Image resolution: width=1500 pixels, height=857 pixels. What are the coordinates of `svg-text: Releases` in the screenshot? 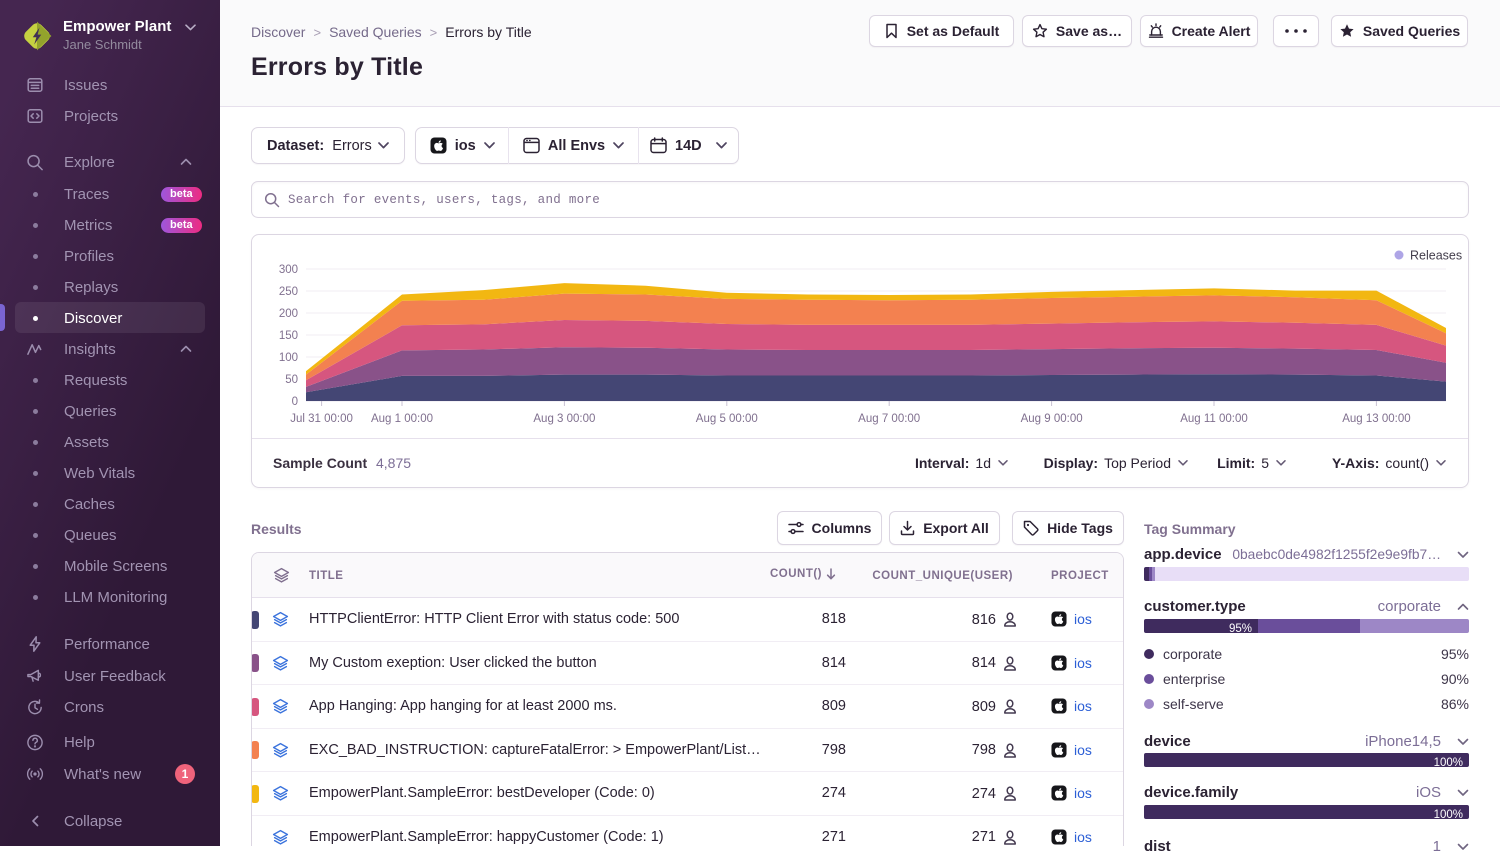 It's located at (1436, 256).